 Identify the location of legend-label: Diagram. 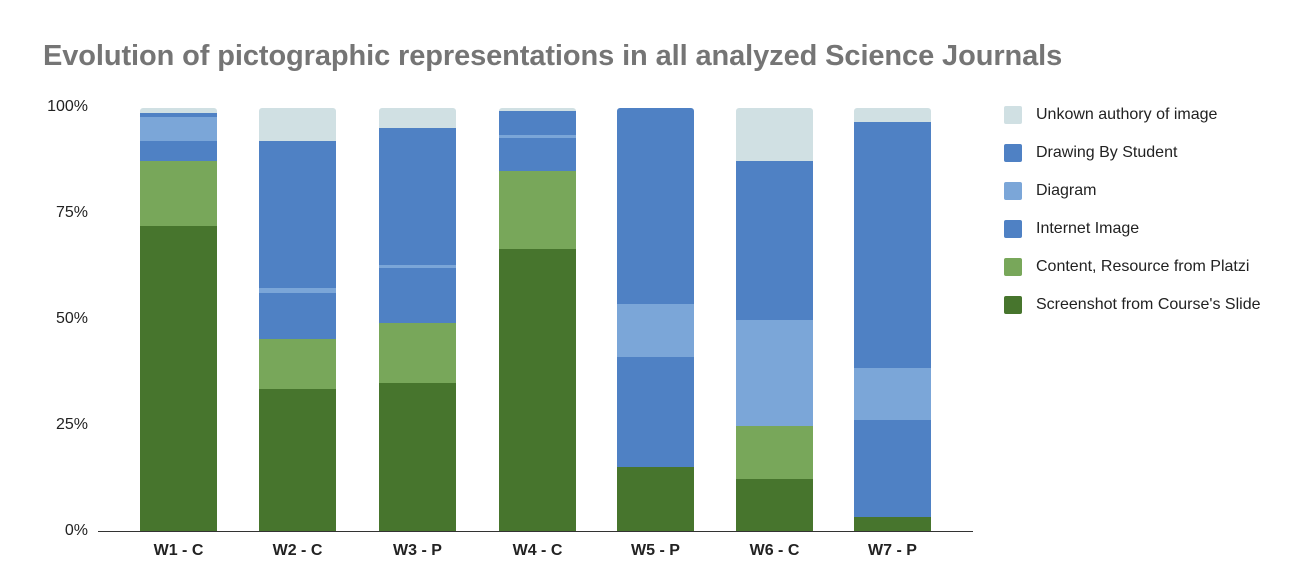
(1066, 190).